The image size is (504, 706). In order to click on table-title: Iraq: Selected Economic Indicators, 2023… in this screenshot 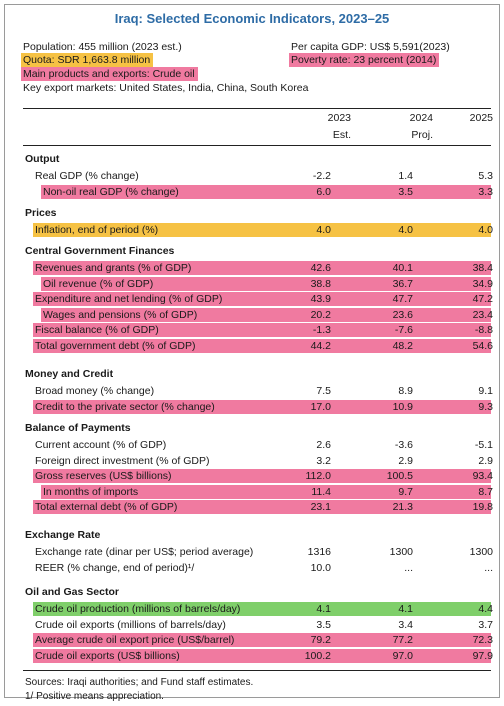, I will do `click(252, 18)`.